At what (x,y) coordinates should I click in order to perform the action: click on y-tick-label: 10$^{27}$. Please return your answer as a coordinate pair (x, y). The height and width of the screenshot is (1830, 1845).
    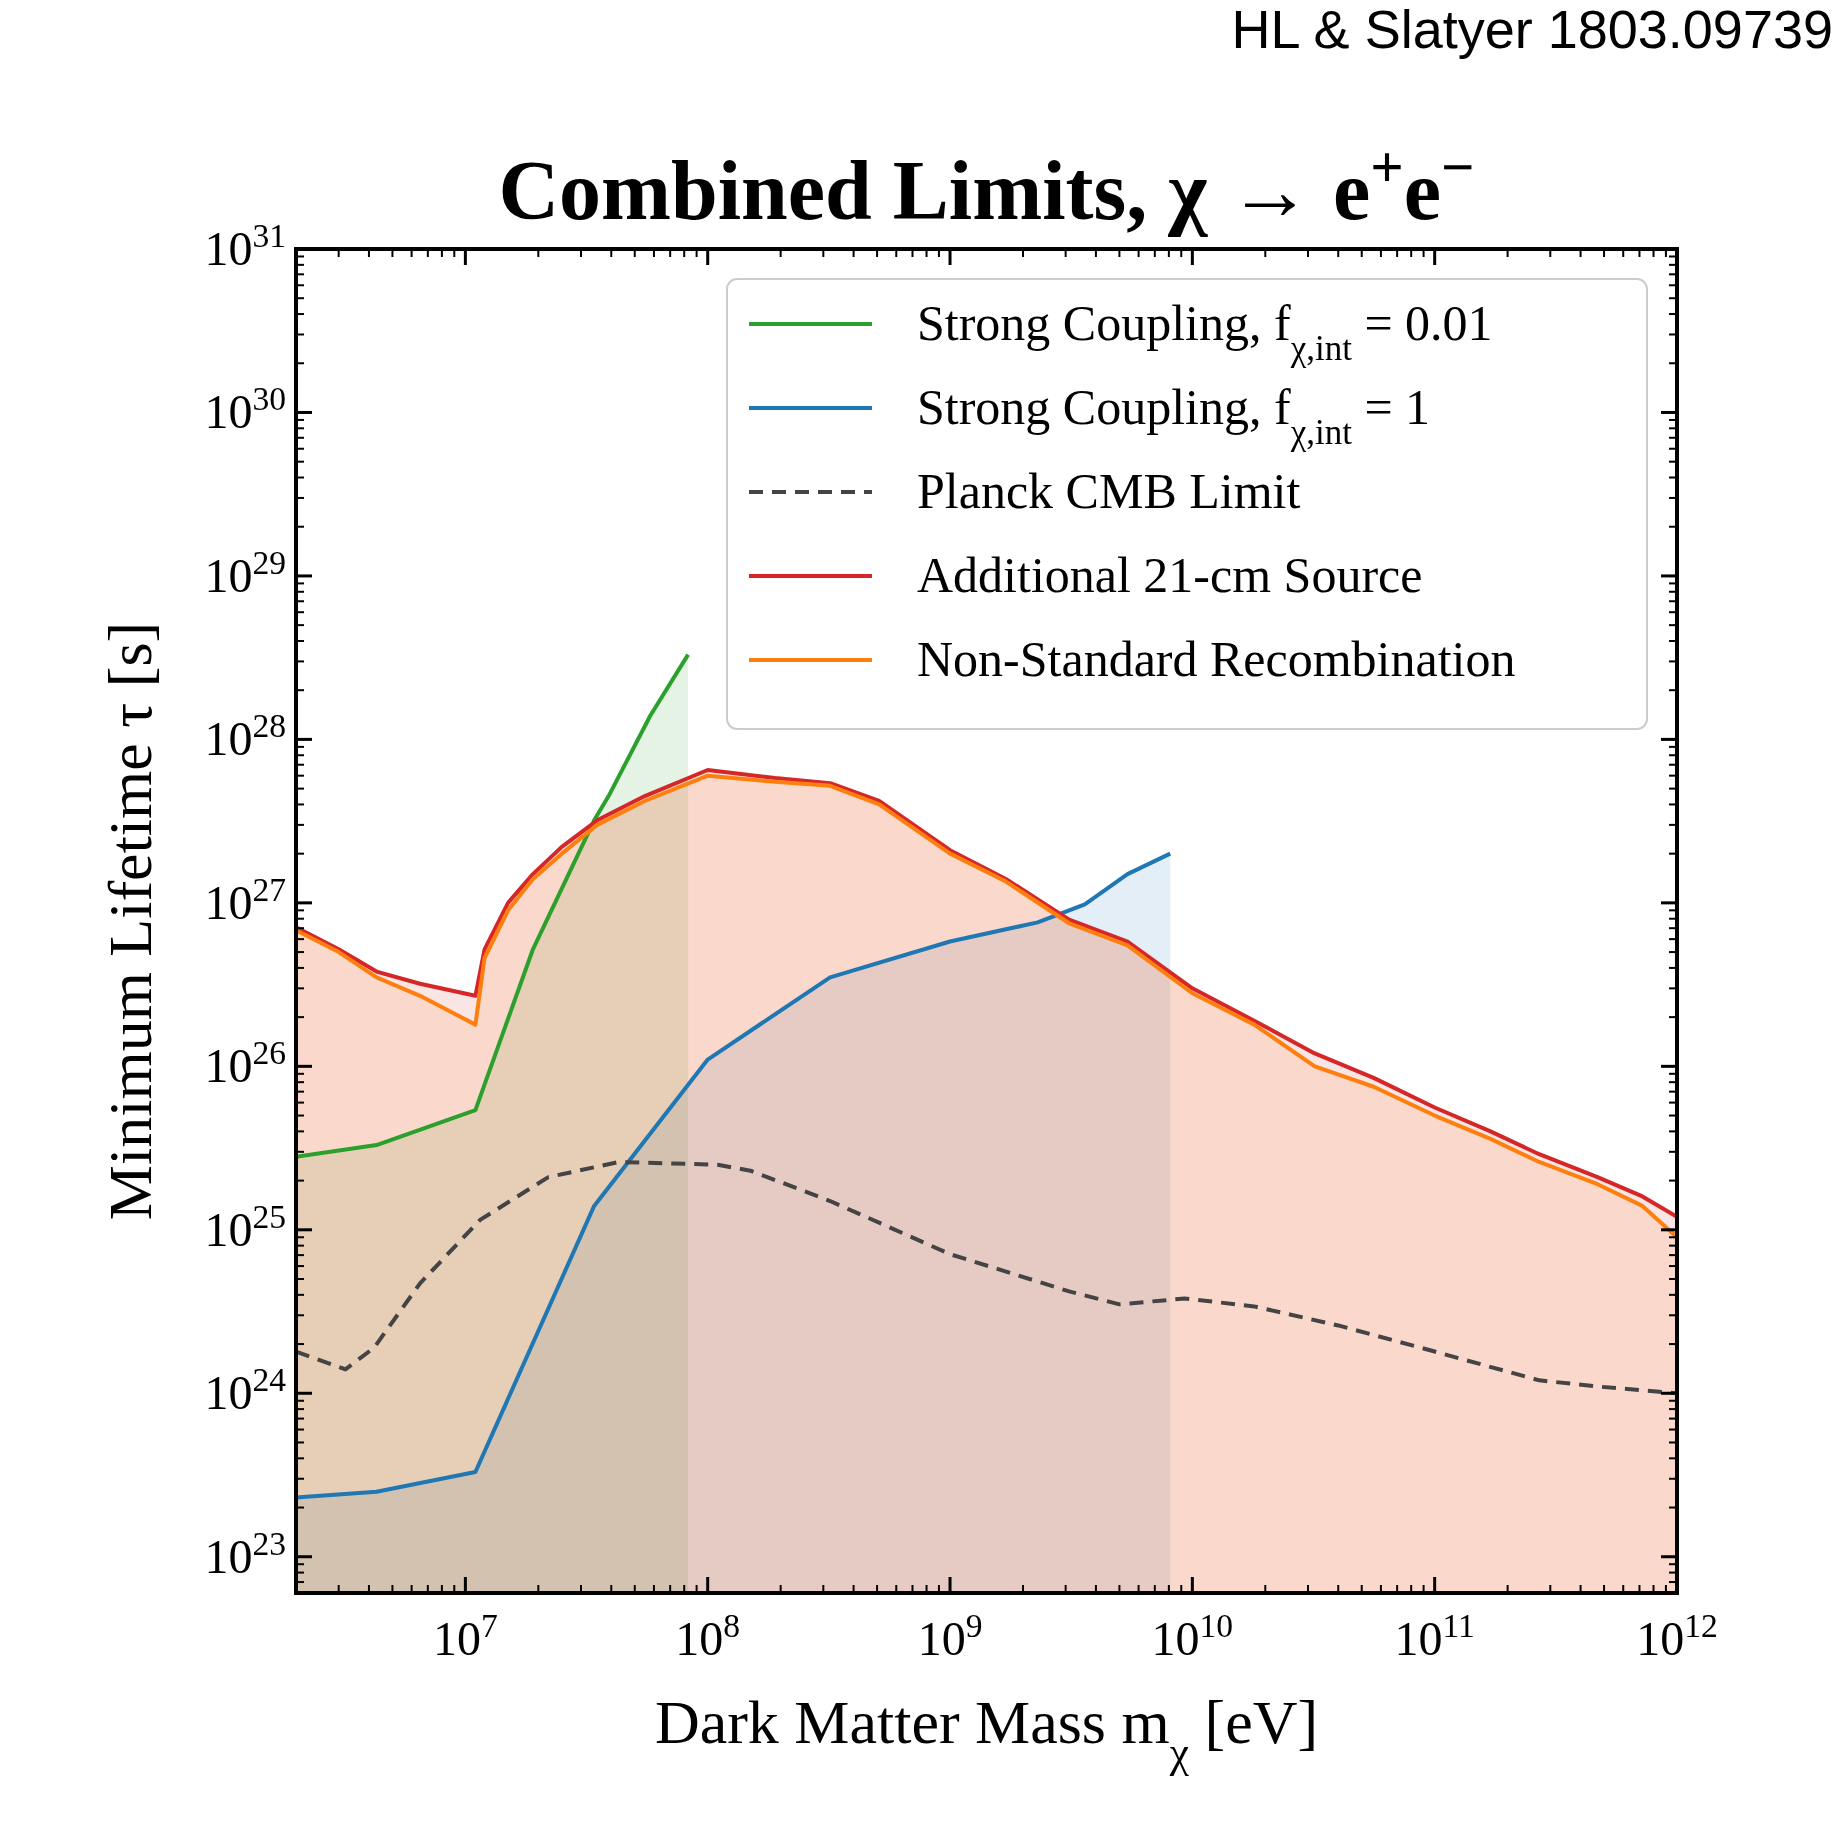
    Looking at the image, I should click on (245, 899).